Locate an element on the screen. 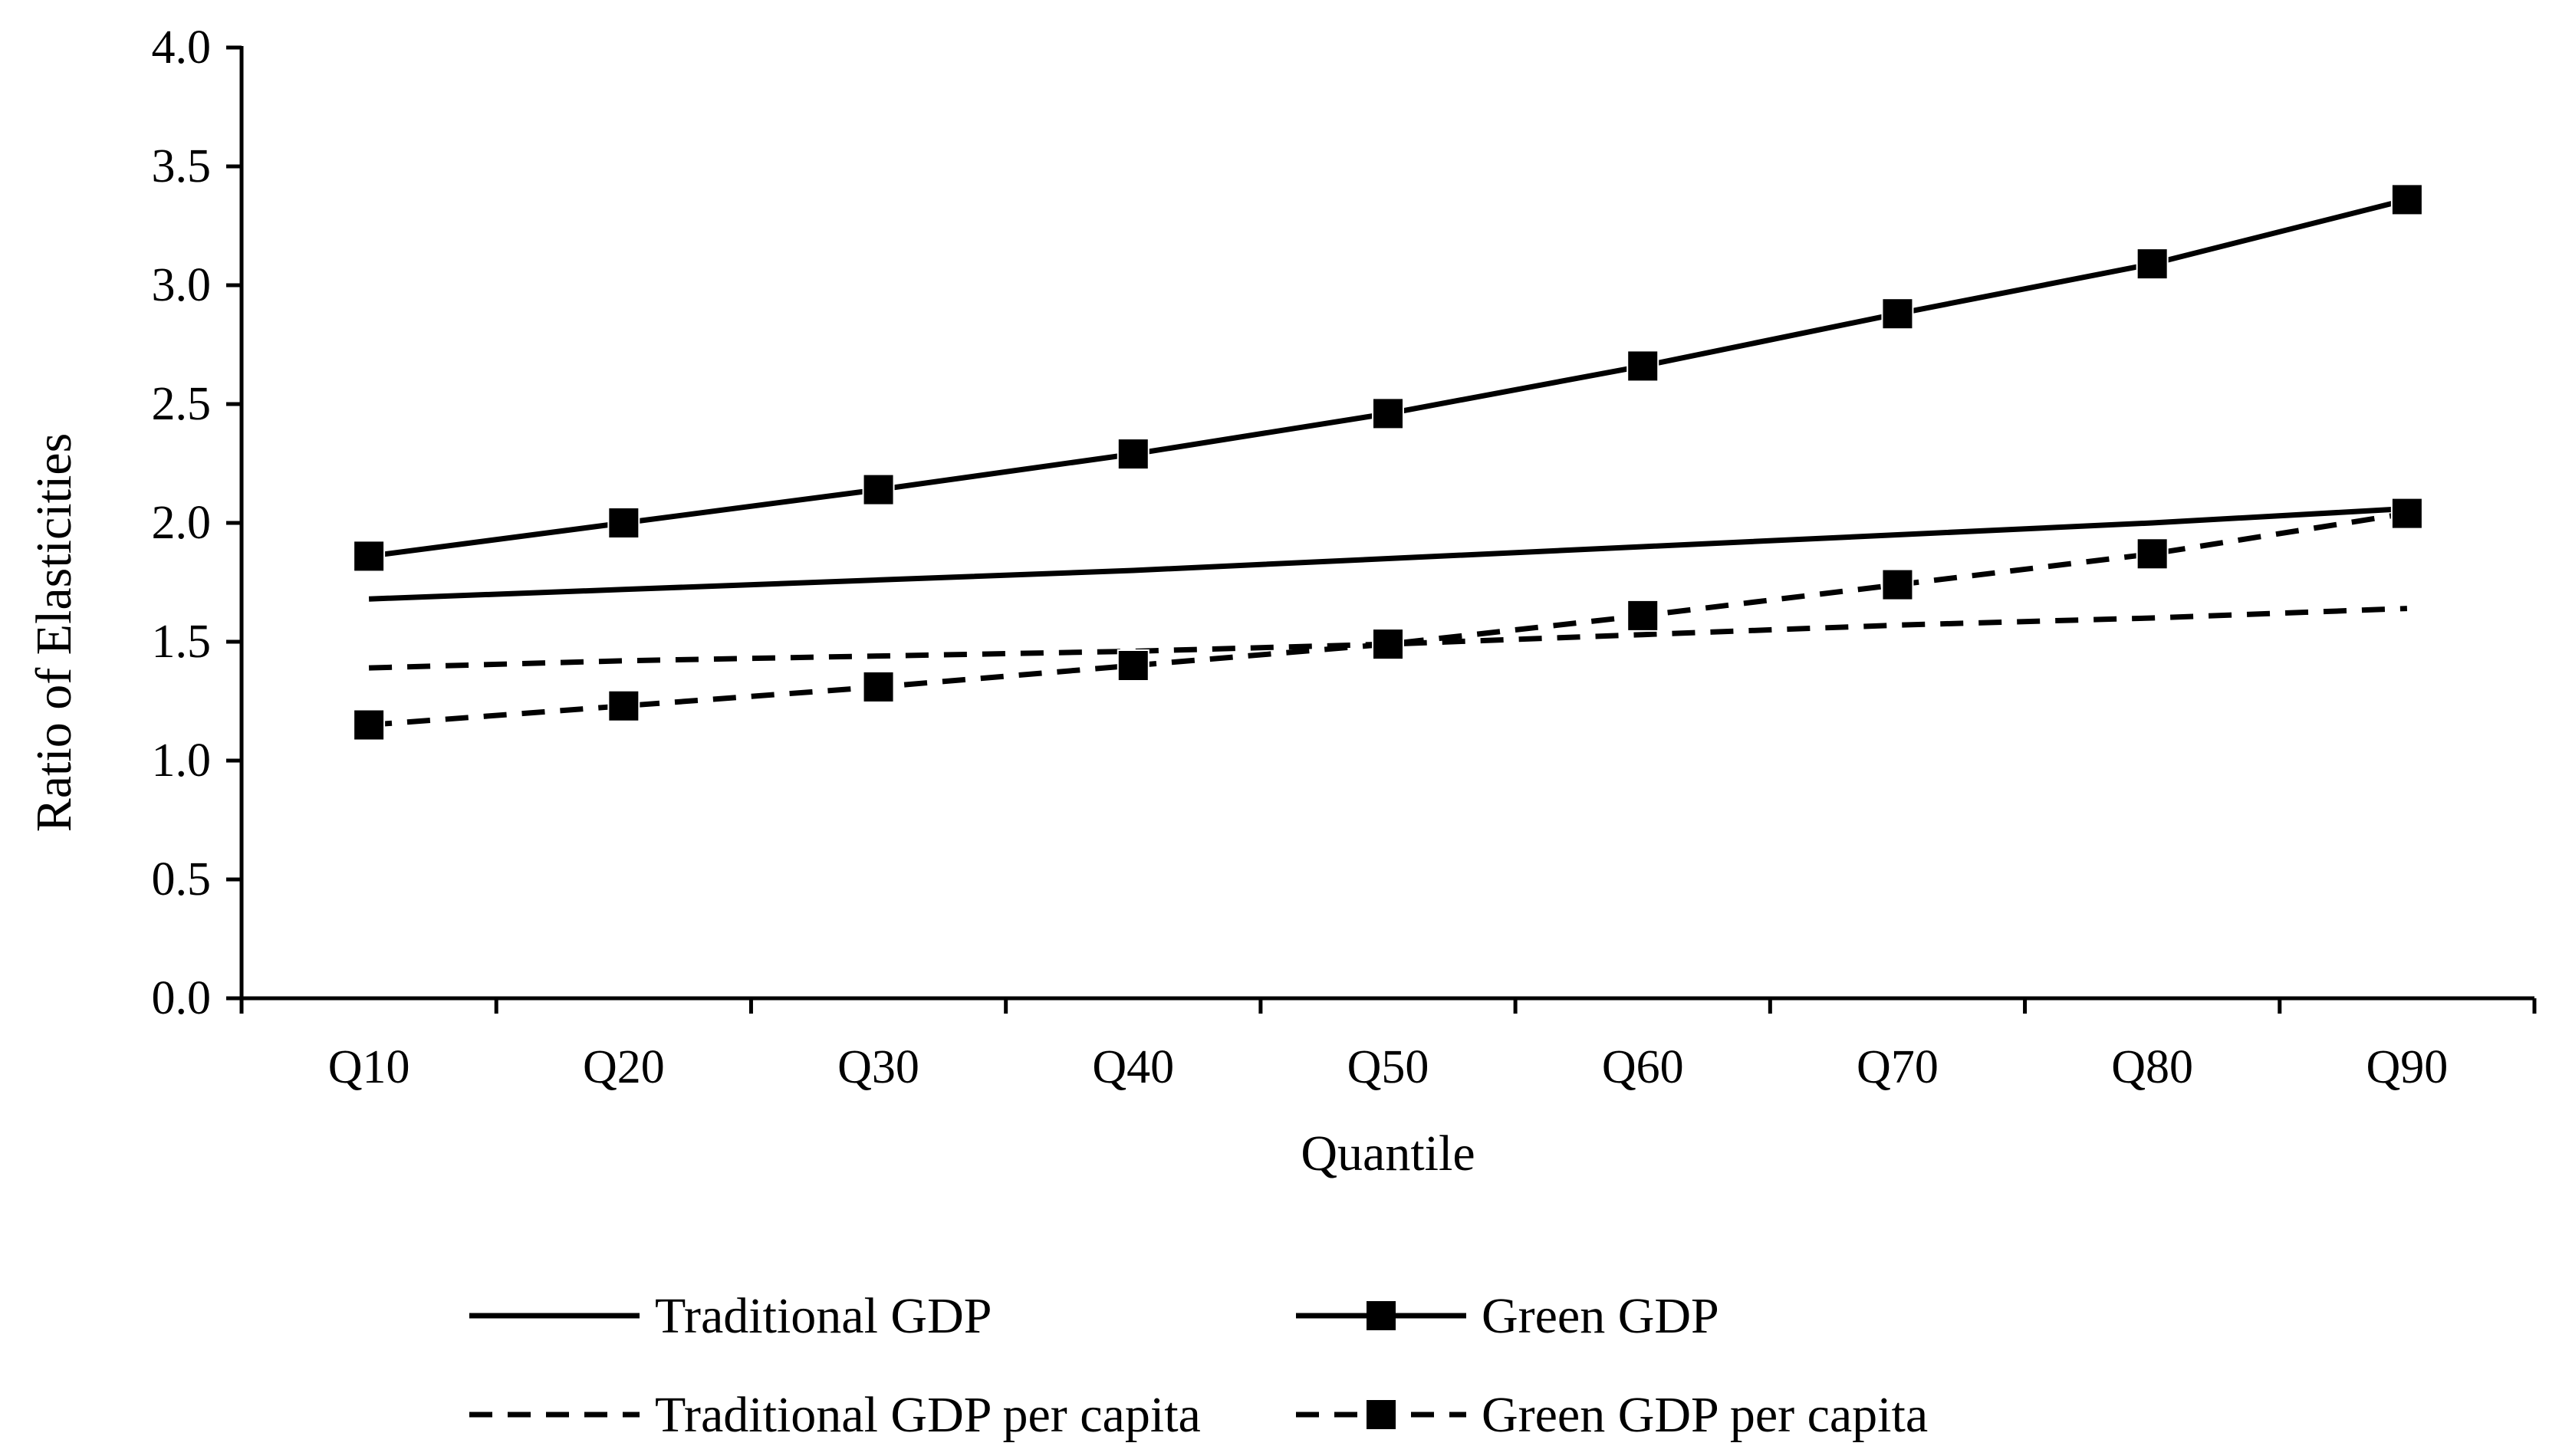 Image resolution: width=2549 pixels, height=1456 pixels. series-line-traditional-gdp is located at coordinates (1388, 553).